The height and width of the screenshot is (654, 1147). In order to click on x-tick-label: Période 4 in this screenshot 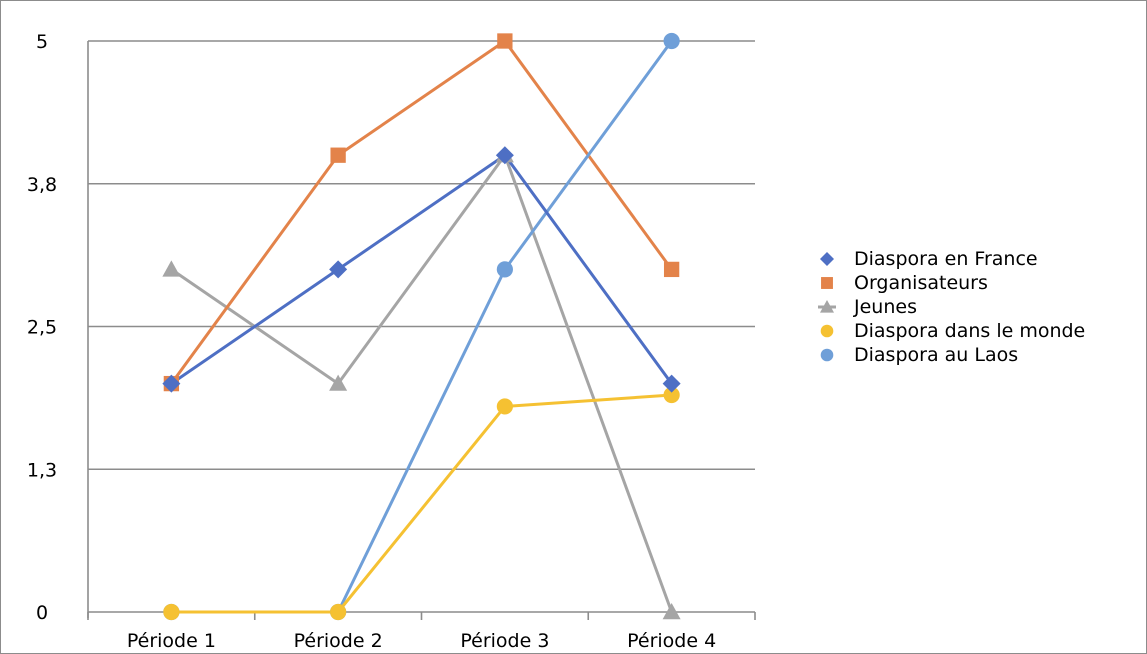, I will do `click(671, 641)`.